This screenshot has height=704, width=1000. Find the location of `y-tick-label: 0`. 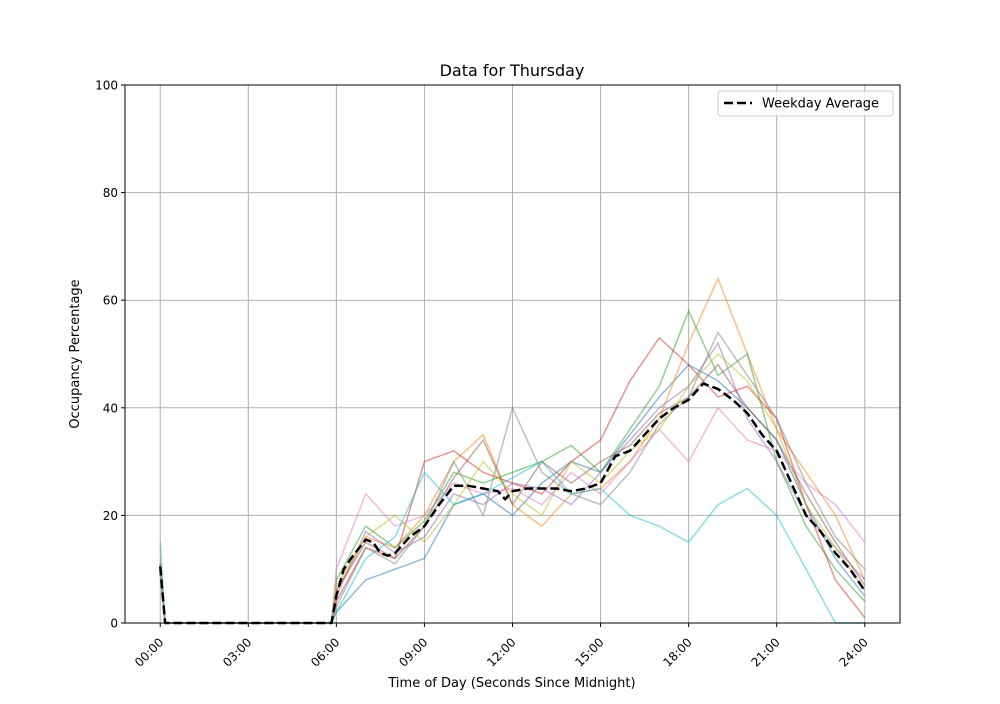

y-tick-label: 0 is located at coordinates (114, 624).